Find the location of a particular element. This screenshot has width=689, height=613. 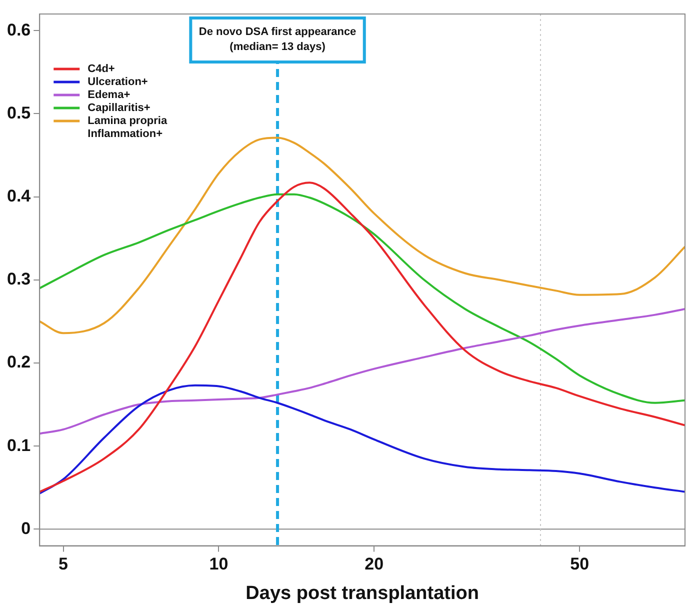

legend-label: C4d+ is located at coordinates (101, 69).